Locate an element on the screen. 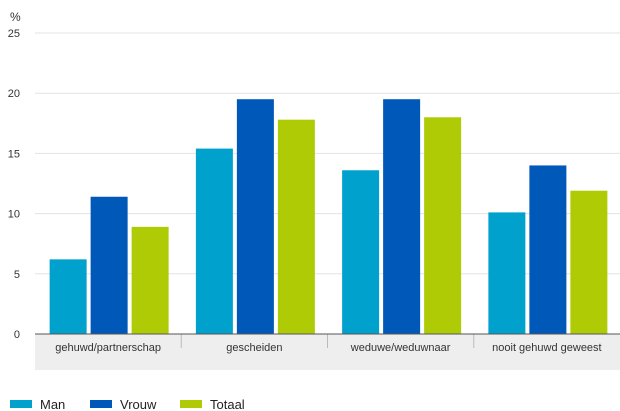 The width and height of the screenshot is (620, 411). y-tick-label: 5 is located at coordinates (17, 275).